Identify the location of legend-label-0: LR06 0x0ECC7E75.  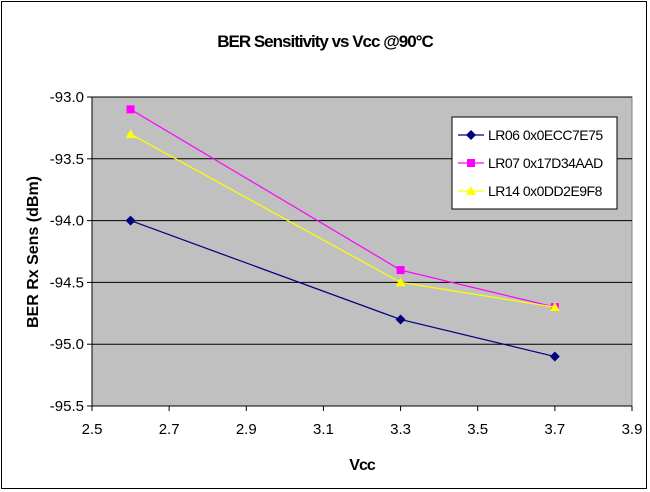
(545, 135).